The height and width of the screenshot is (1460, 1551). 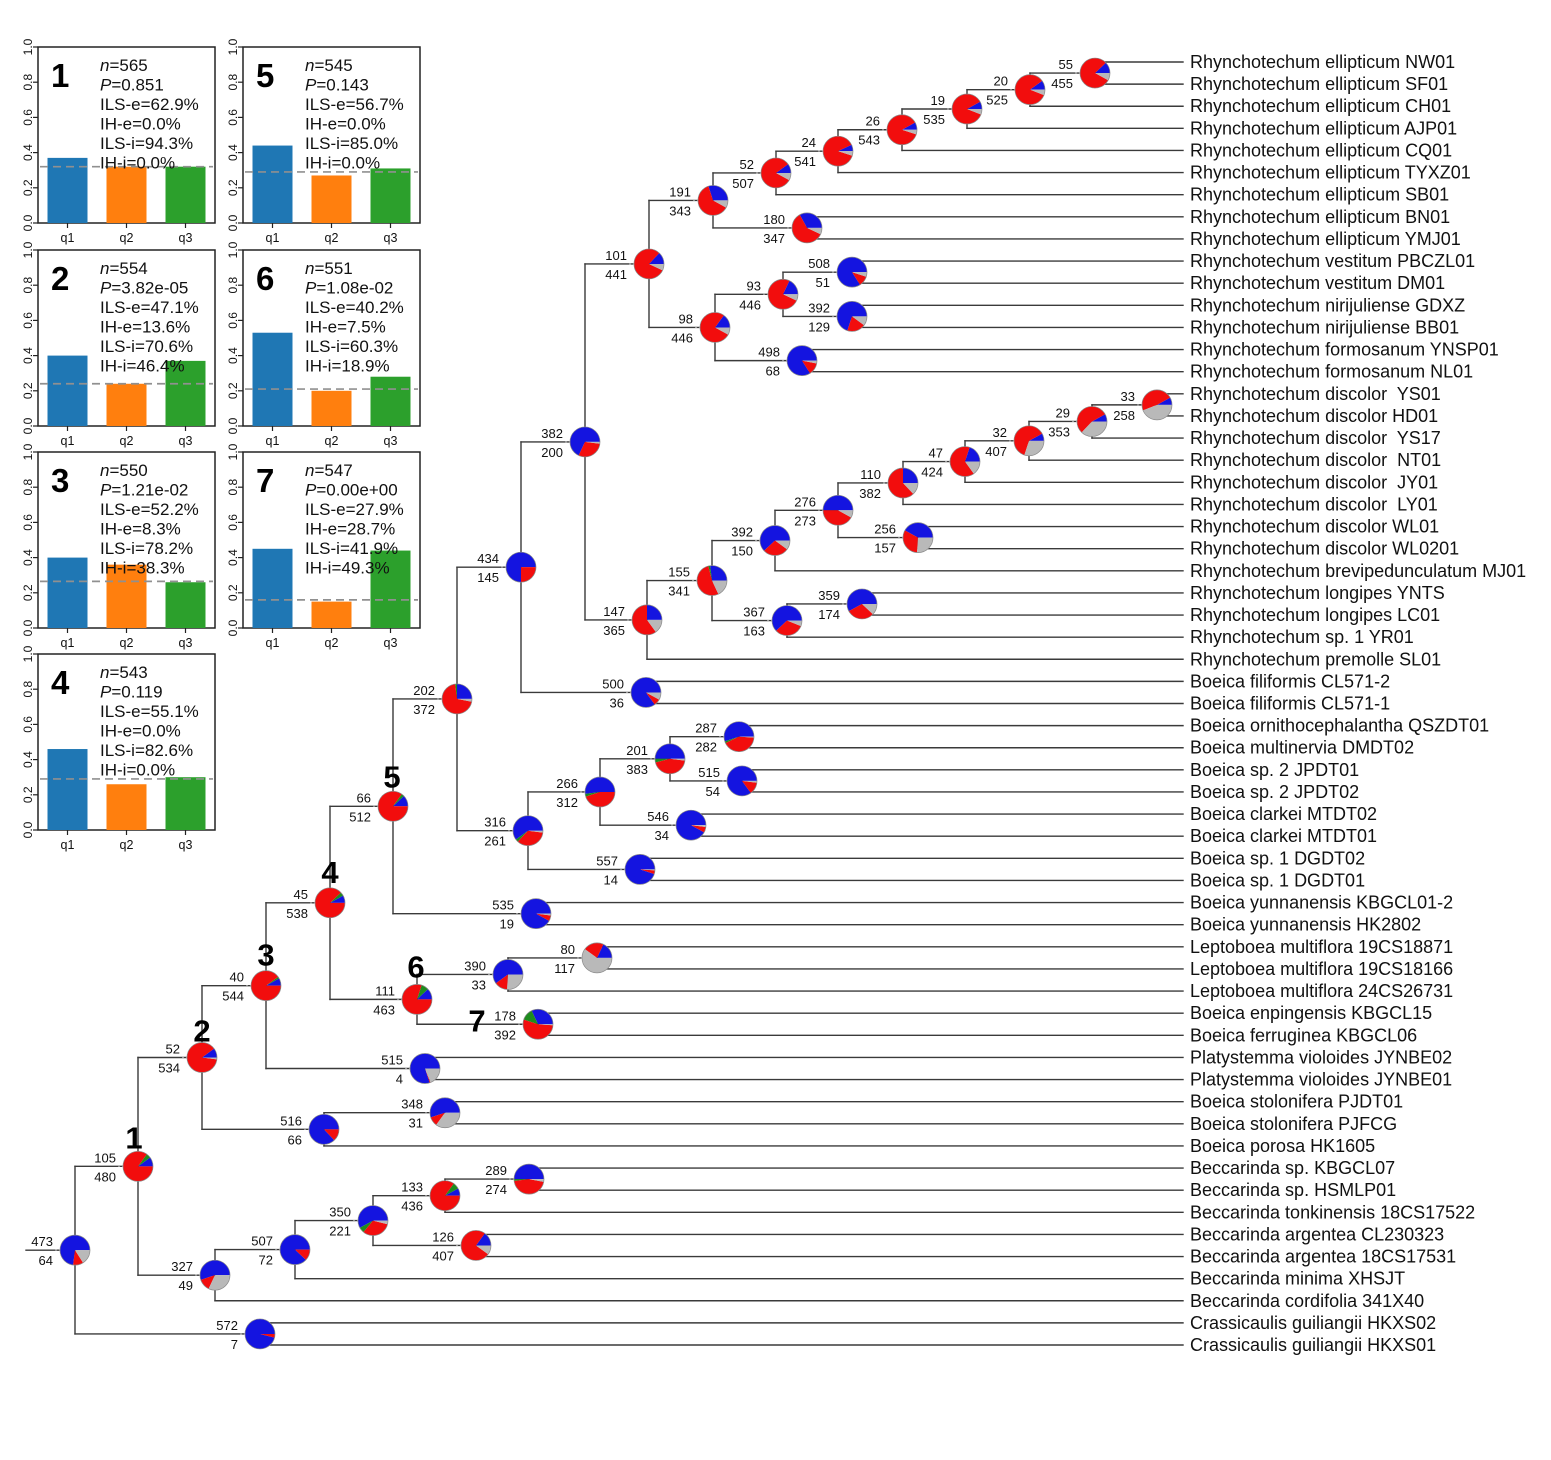 I want to click on node-support-denominator: 174, so click(x=829, y=614).